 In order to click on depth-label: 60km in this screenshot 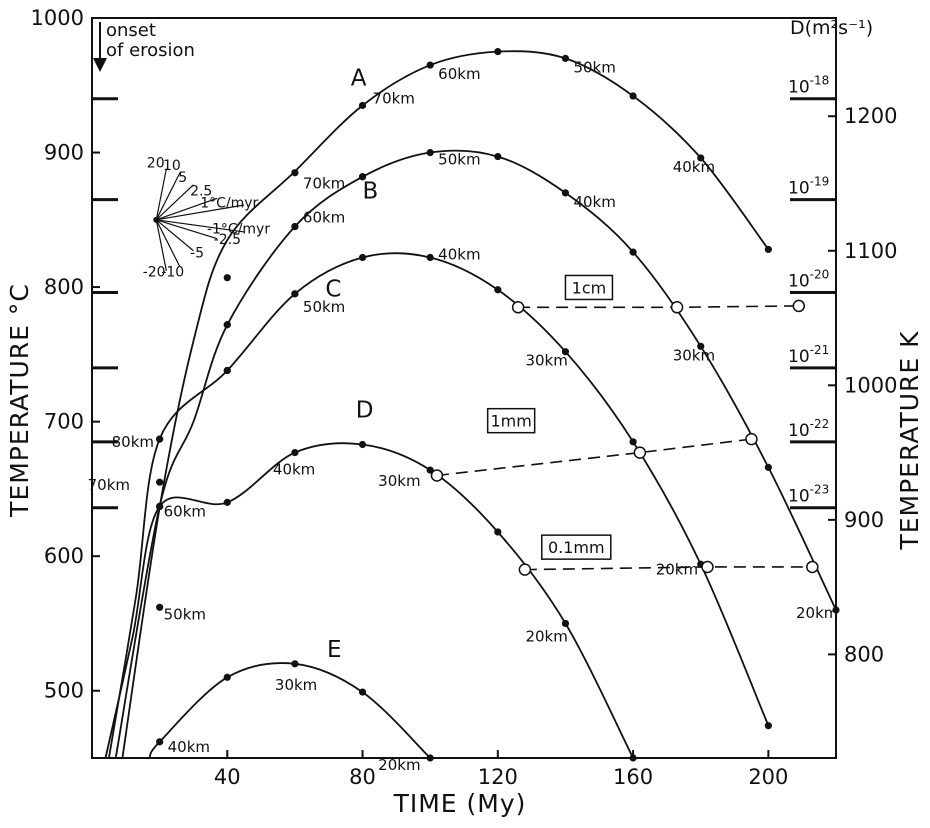, I will do `click(185, 511)`.